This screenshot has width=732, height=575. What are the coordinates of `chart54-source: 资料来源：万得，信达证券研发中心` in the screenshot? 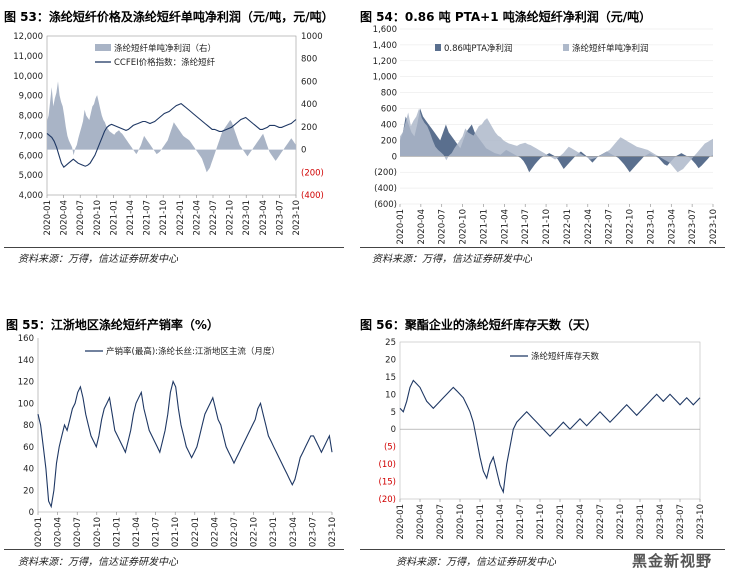 It's located at (452, 259).